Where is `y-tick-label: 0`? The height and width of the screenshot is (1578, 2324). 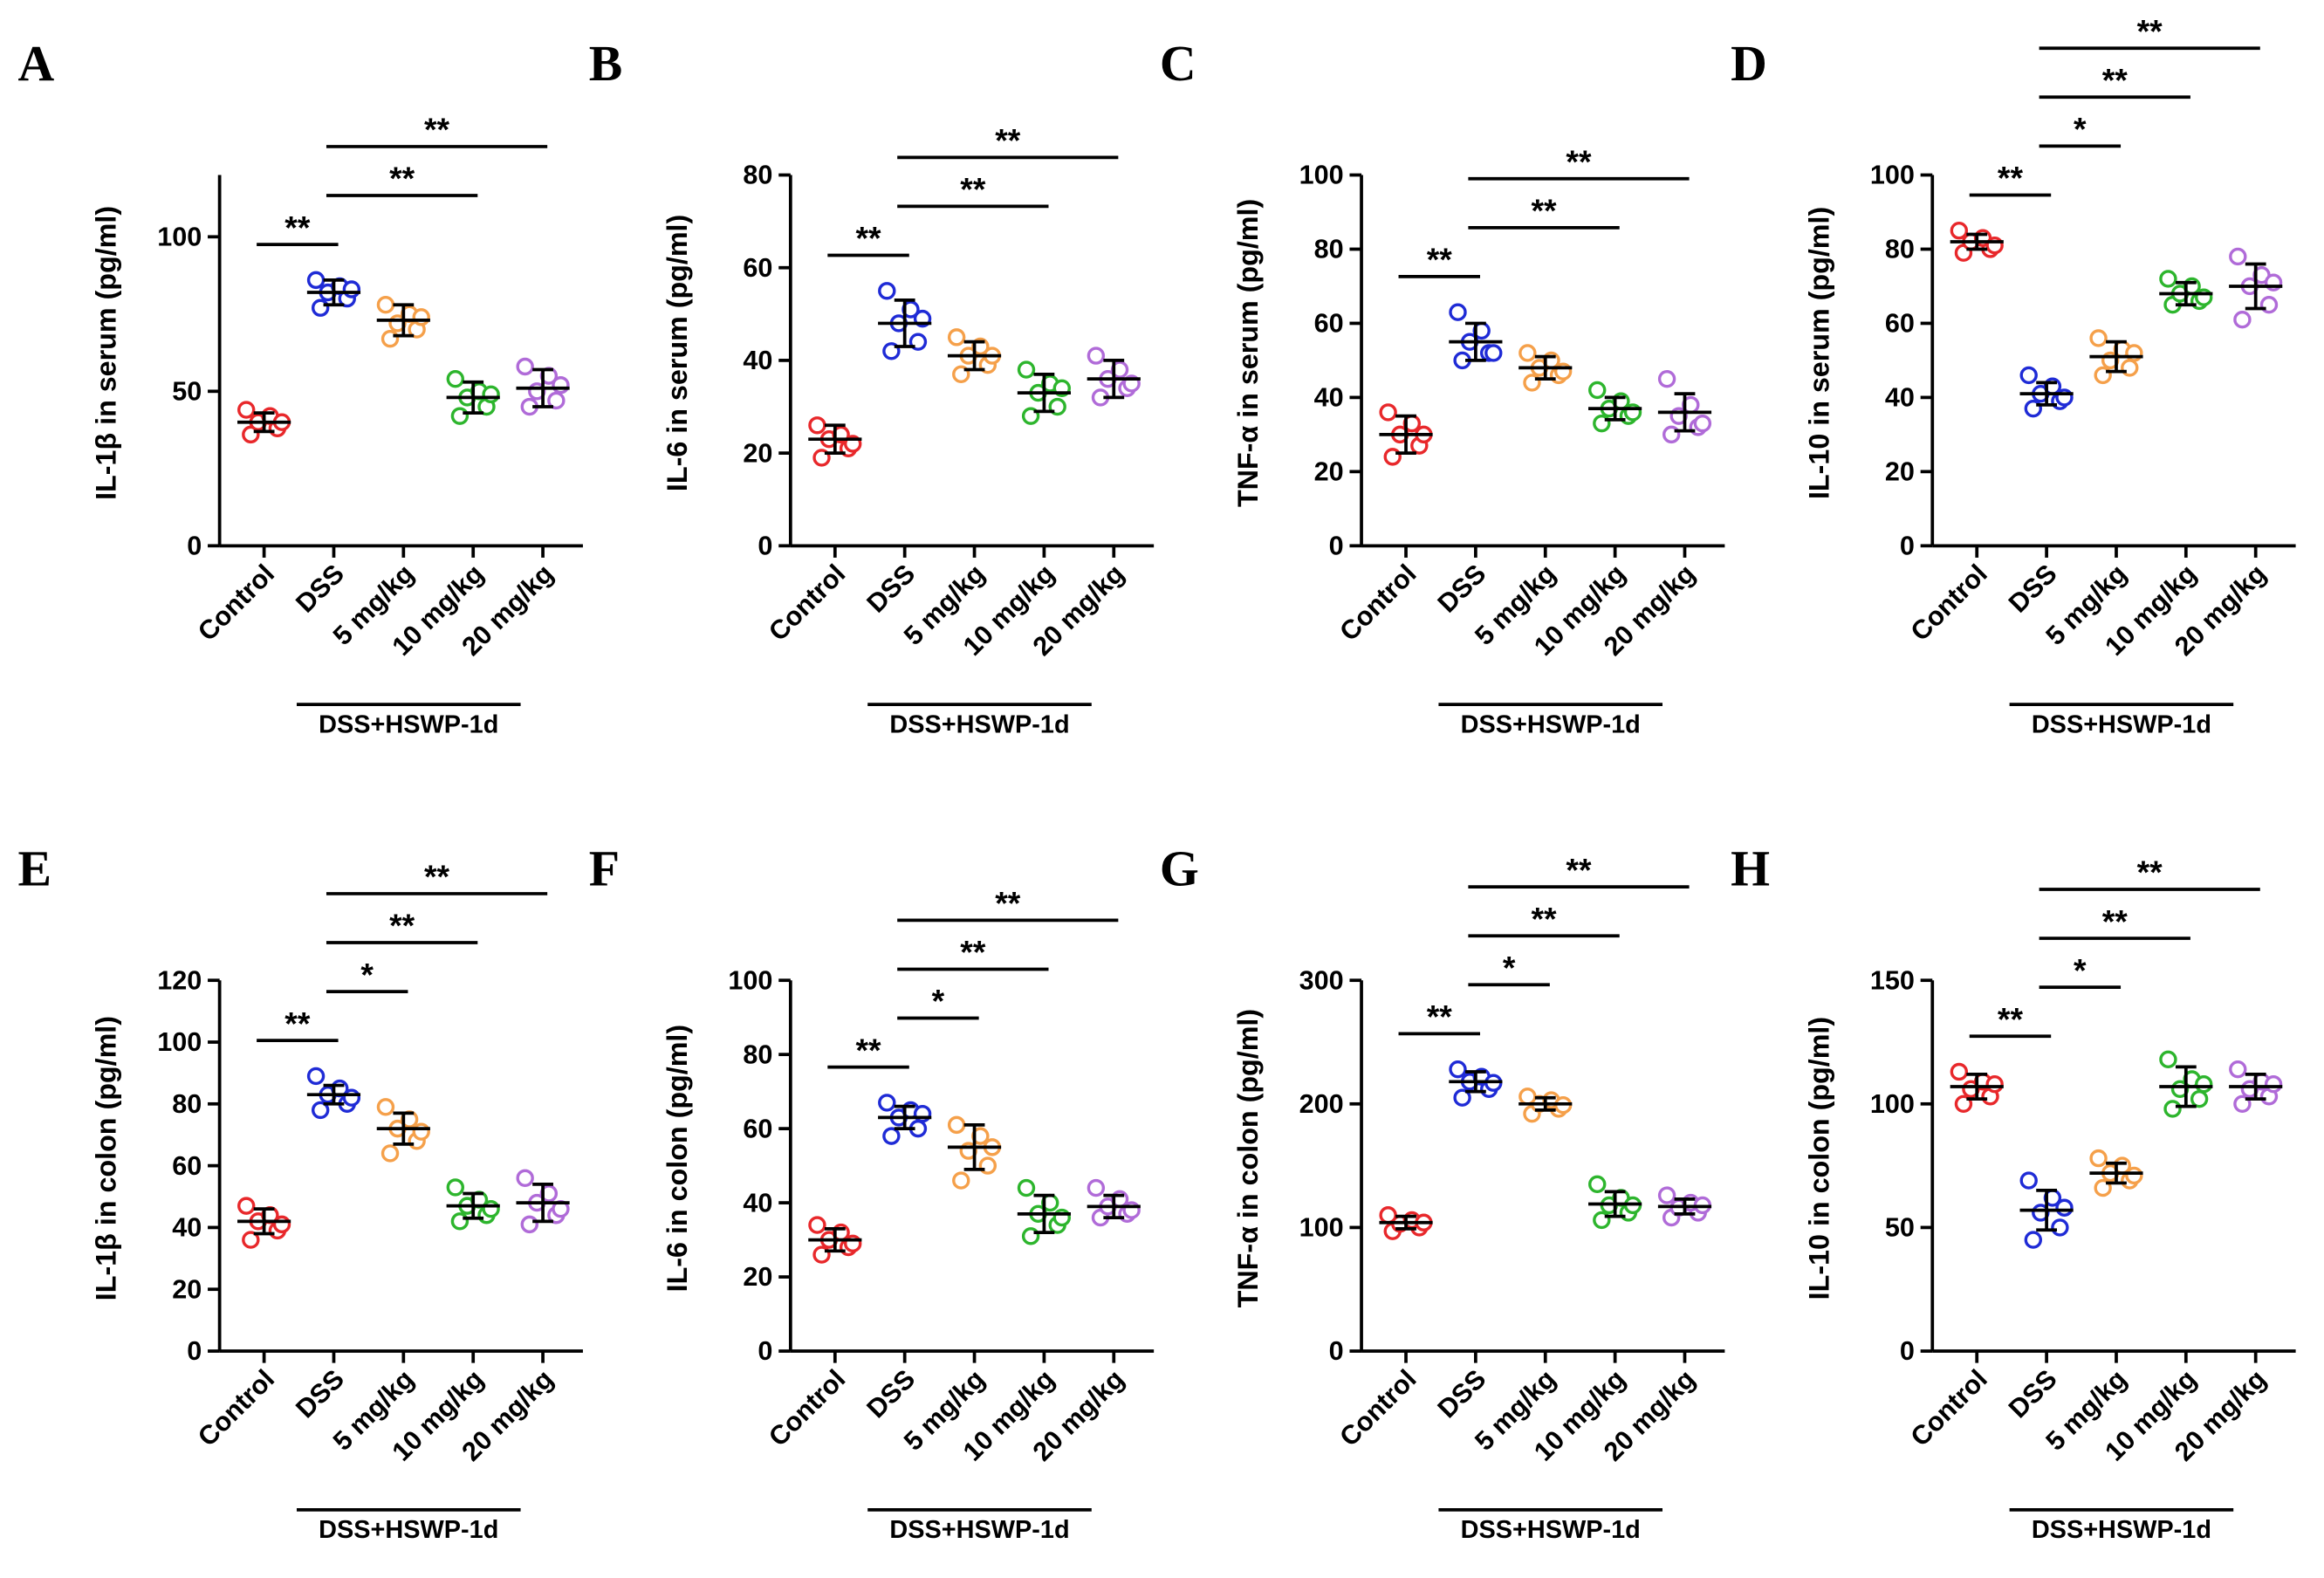
y-tick-label: 0 is located at coordinates (765, 1351).